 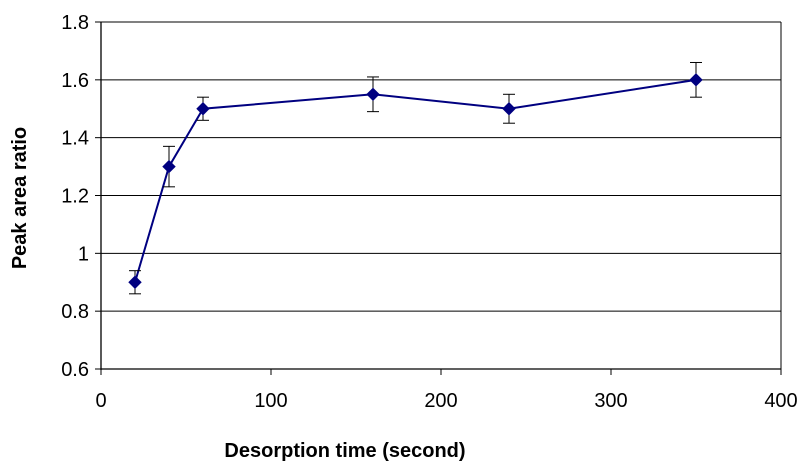 I want to click on y-tick-label-0: 0.6, so click(x=75, y=370).